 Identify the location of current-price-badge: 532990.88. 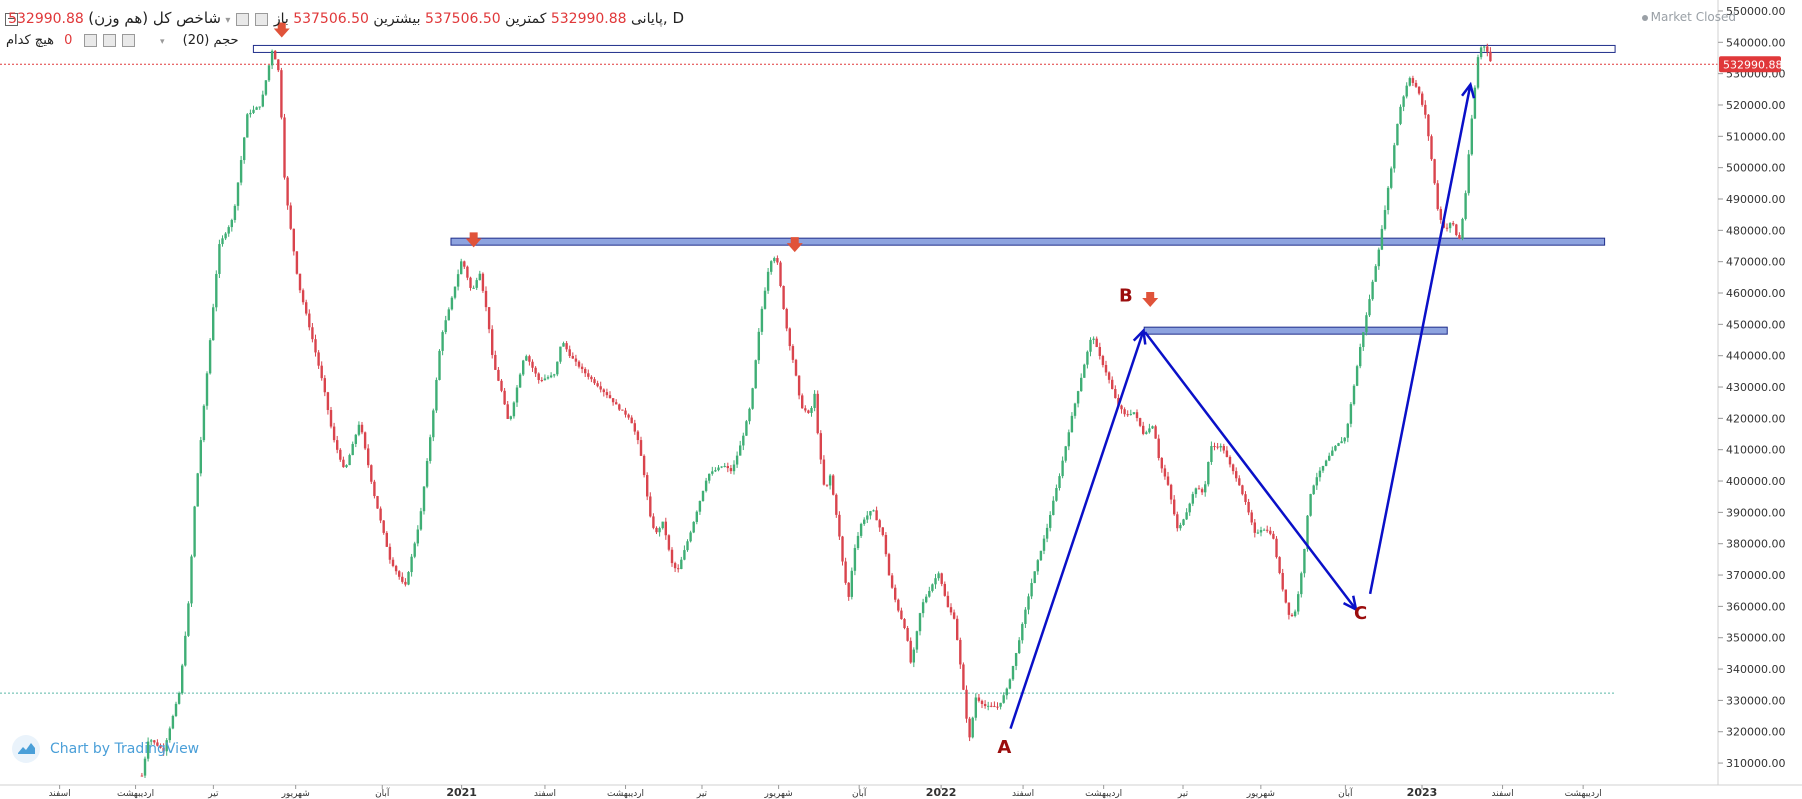
(1751, 64).